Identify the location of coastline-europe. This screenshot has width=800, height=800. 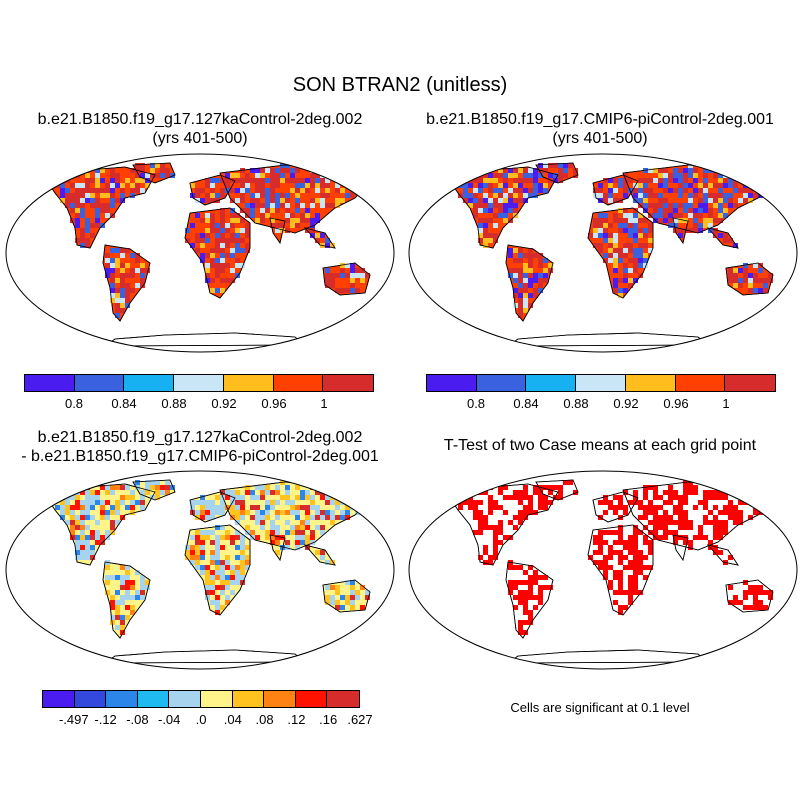
(615, 190).